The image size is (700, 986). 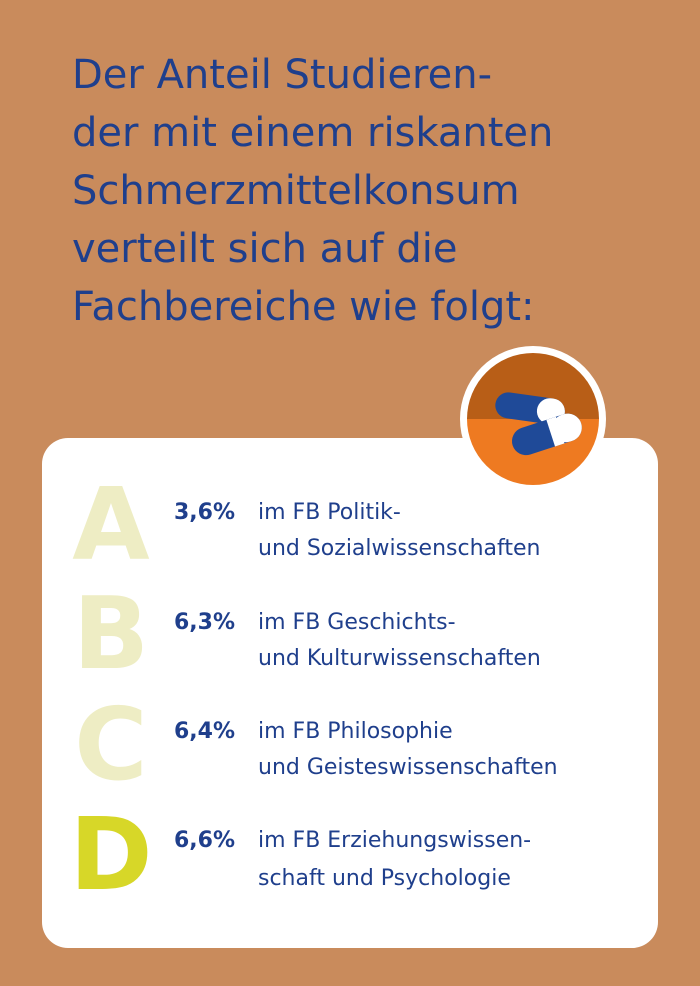 What do you see at coordinates (111, 524) in the screenshot?
I see `letter-a: A` at bounding box center [111, 524].